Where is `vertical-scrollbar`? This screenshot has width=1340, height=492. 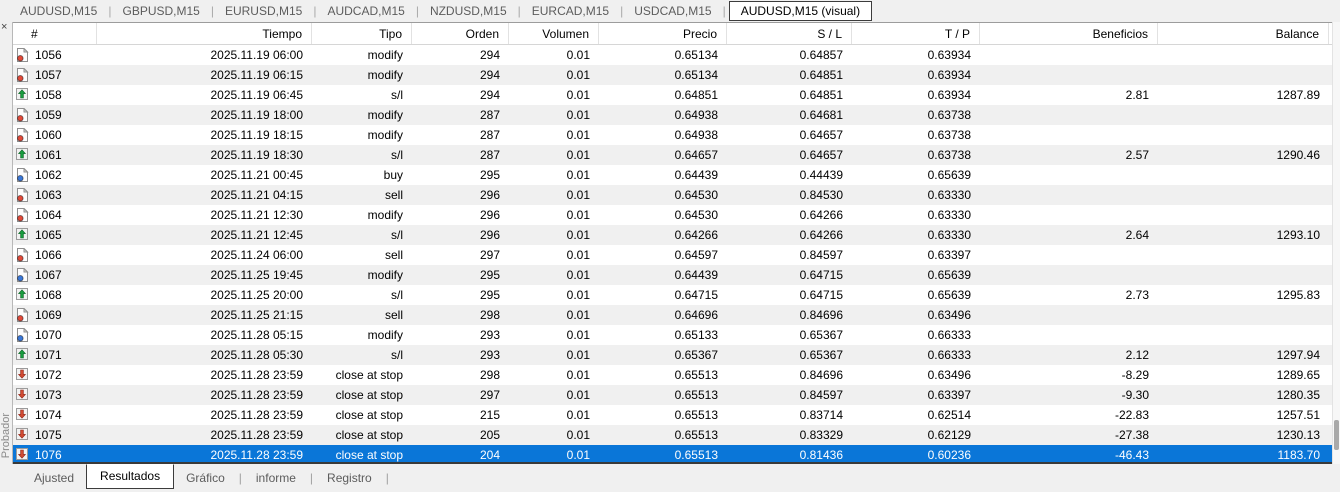 vertical-scrollbar is located at coordinates (1336, 243).